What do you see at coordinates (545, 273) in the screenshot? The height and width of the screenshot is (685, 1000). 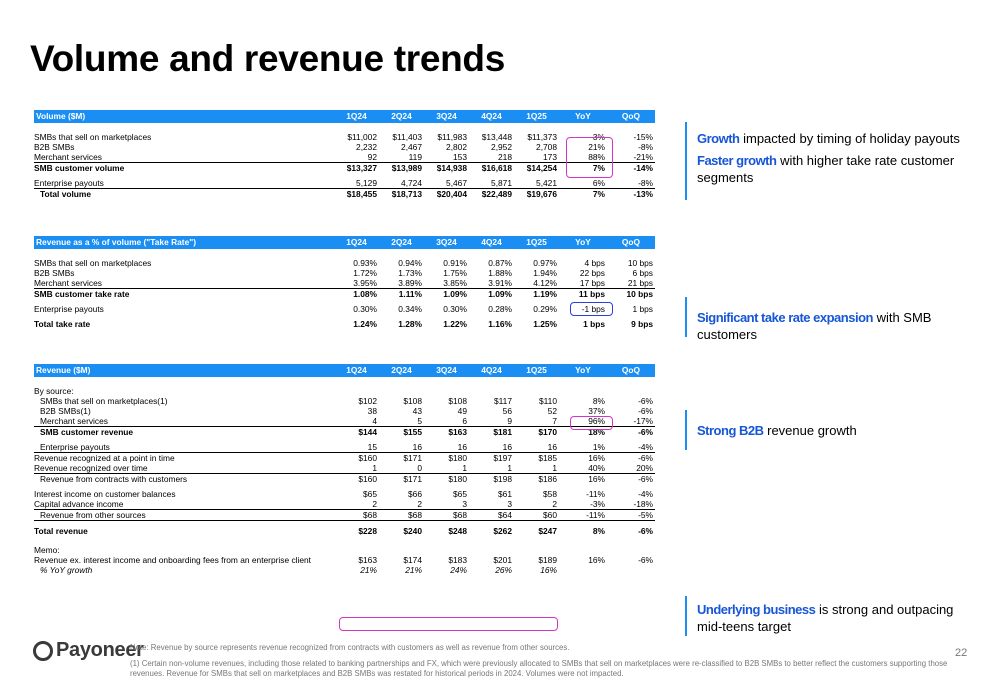 I see `value-cell: 1.94%` at bounding box center [545, 273].